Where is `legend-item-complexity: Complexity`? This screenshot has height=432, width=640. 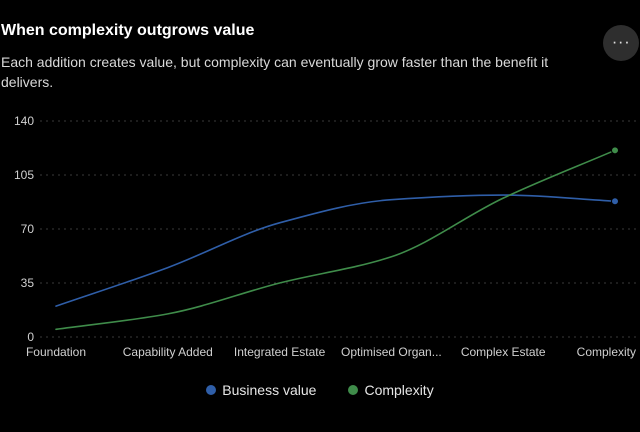 legend-item-complexity: Complexity is located at coordinates (391, 390).